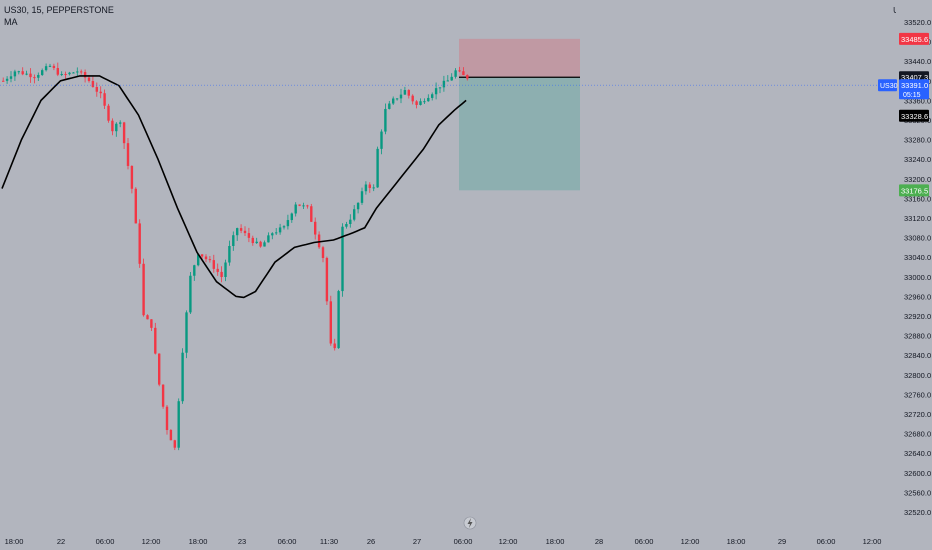 This screenshot has height=550, width=932. I want to click on price-tick-label: 33440.0, so click(917, 61).